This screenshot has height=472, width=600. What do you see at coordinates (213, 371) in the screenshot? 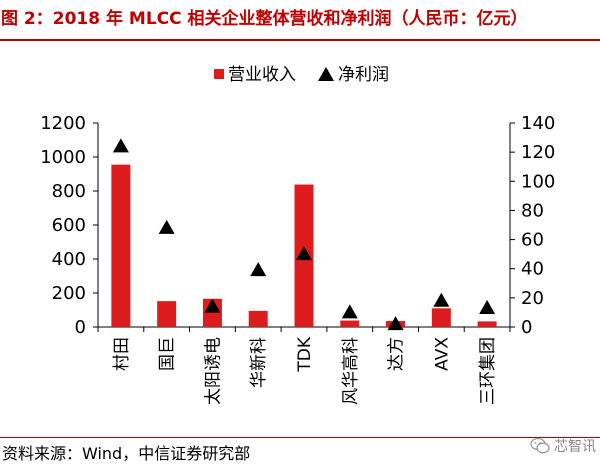
I see `category-label: 太阳诱电` at bounding box center [213, 371].